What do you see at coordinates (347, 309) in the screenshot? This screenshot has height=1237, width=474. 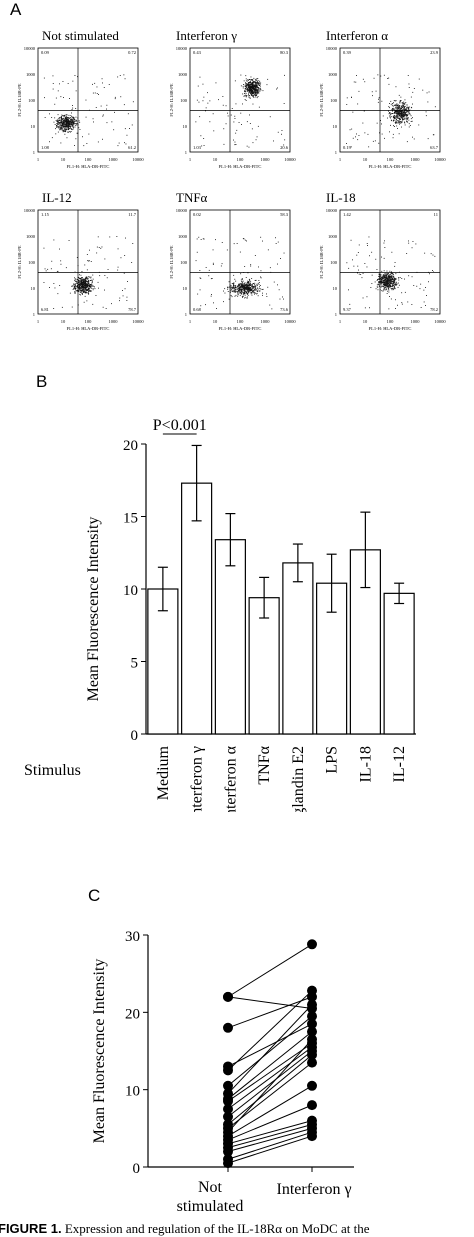 I see `quadrant-ll-label: 9.37` at bounding box center [347, 309].